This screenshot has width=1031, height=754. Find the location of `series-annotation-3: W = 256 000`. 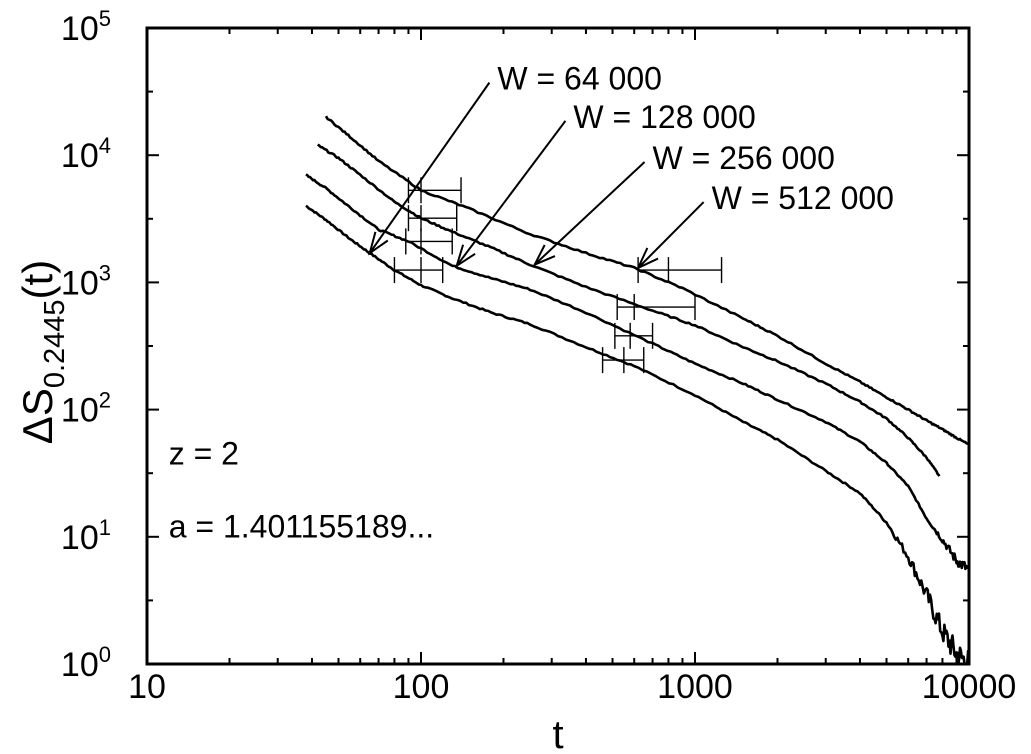

series-annotation-3: W = 256 000 is located at coordinates (744, 158).